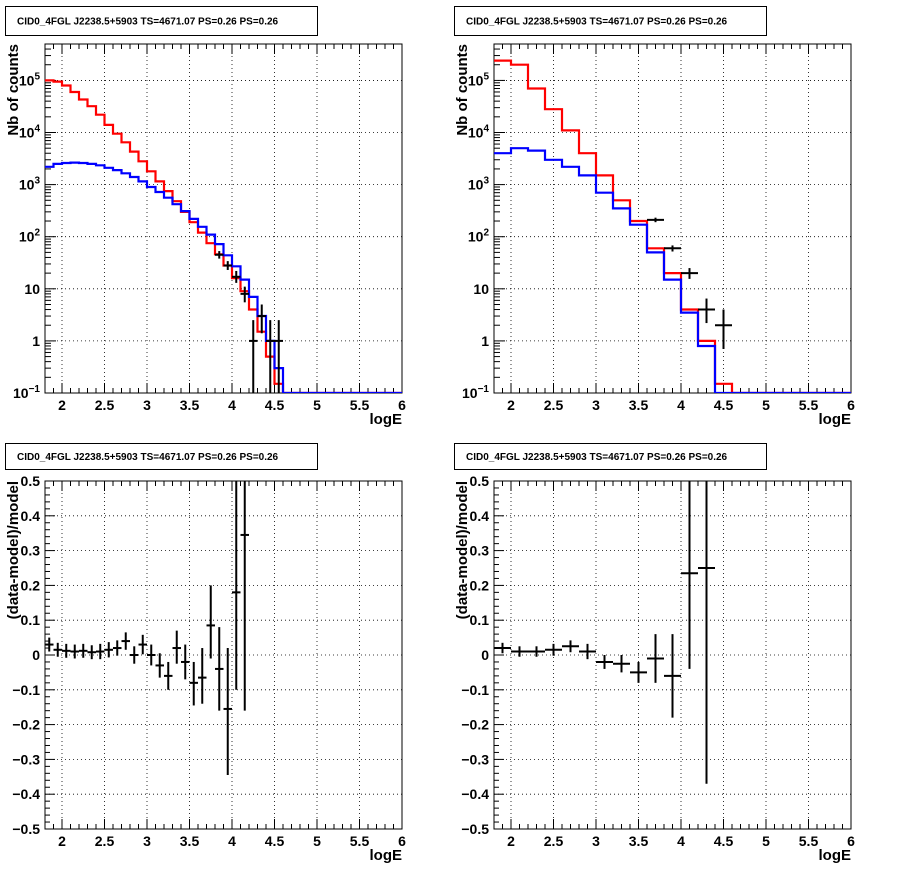  What do you see at coordinates (223, 236) in the screenshot?
I see `histogram-series-group` at bounding box center [223, 236].